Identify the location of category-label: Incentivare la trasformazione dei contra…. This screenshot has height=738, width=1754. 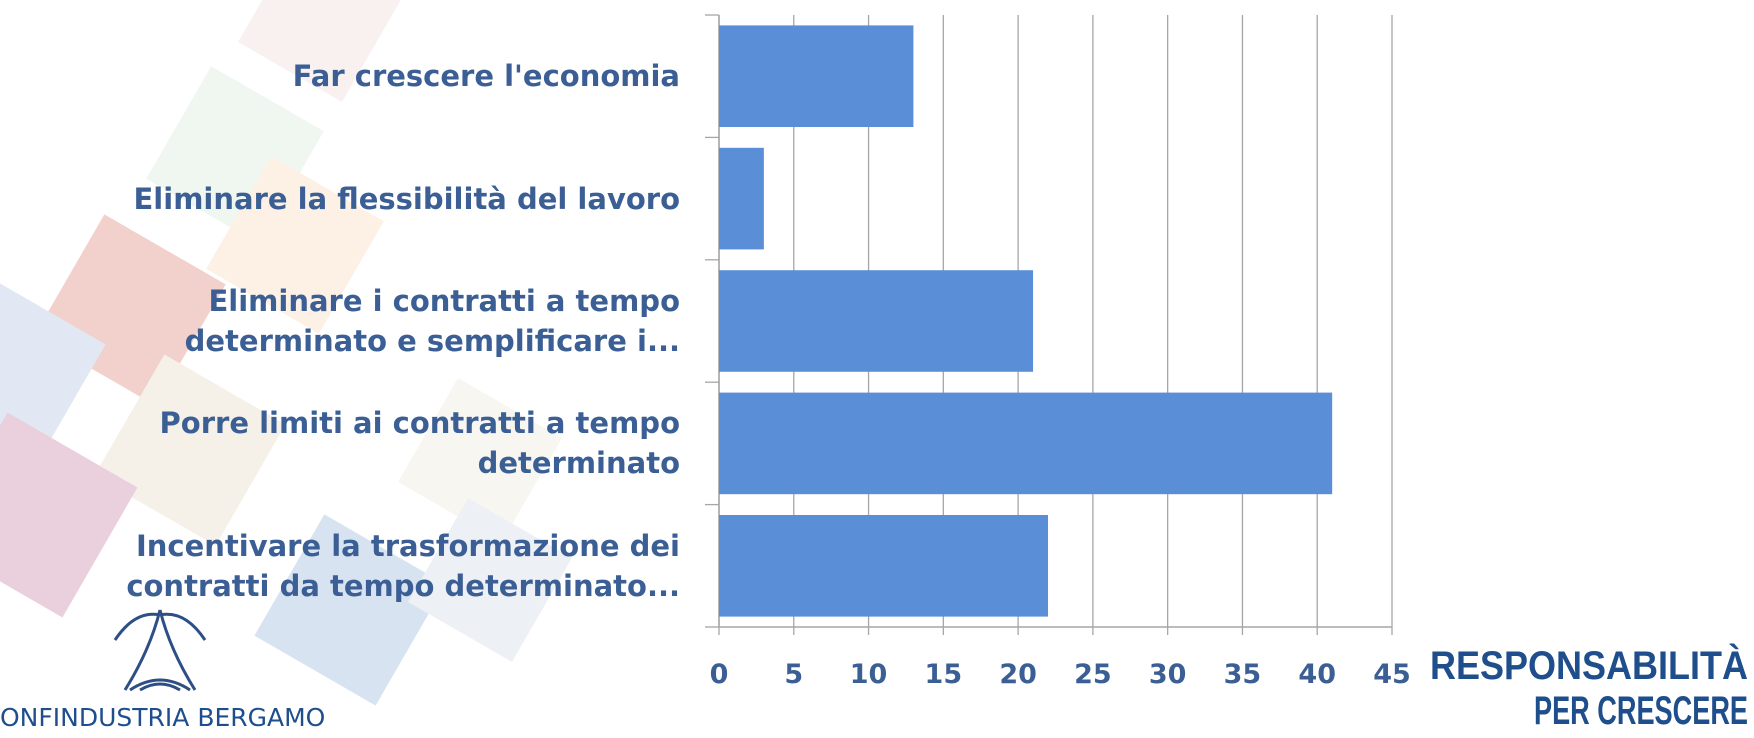
(403, 565).